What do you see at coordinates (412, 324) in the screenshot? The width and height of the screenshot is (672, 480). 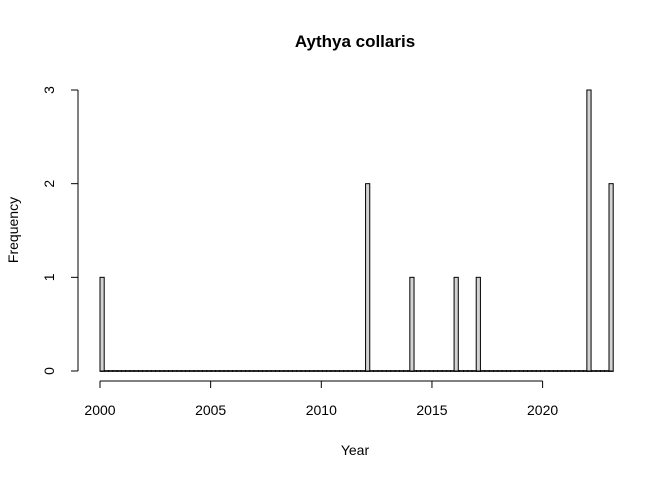 I see `bar-2014` at bounding box center [412, 324].